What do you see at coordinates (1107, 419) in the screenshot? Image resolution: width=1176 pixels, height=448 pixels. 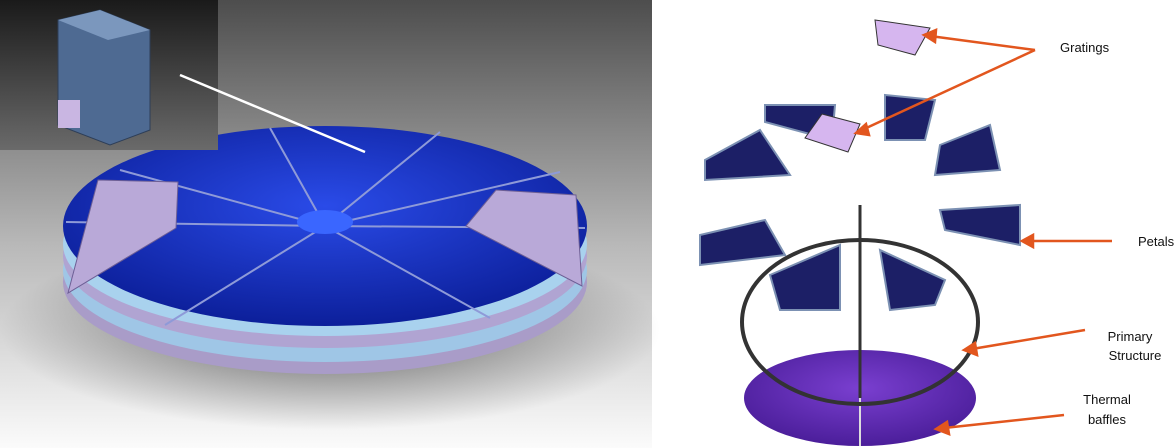 I see `label: baffles` at bounding box center [1107, 419].